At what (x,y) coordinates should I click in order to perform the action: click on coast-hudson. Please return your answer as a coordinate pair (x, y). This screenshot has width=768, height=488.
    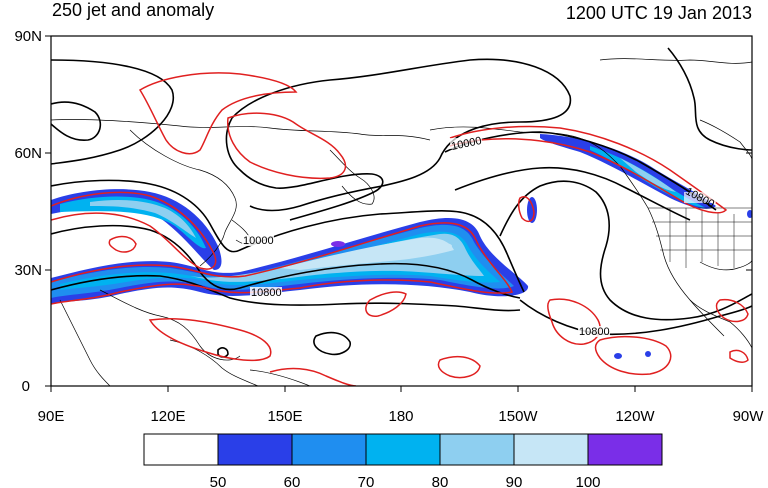
    Looking at the image, I should click on (725, 140).